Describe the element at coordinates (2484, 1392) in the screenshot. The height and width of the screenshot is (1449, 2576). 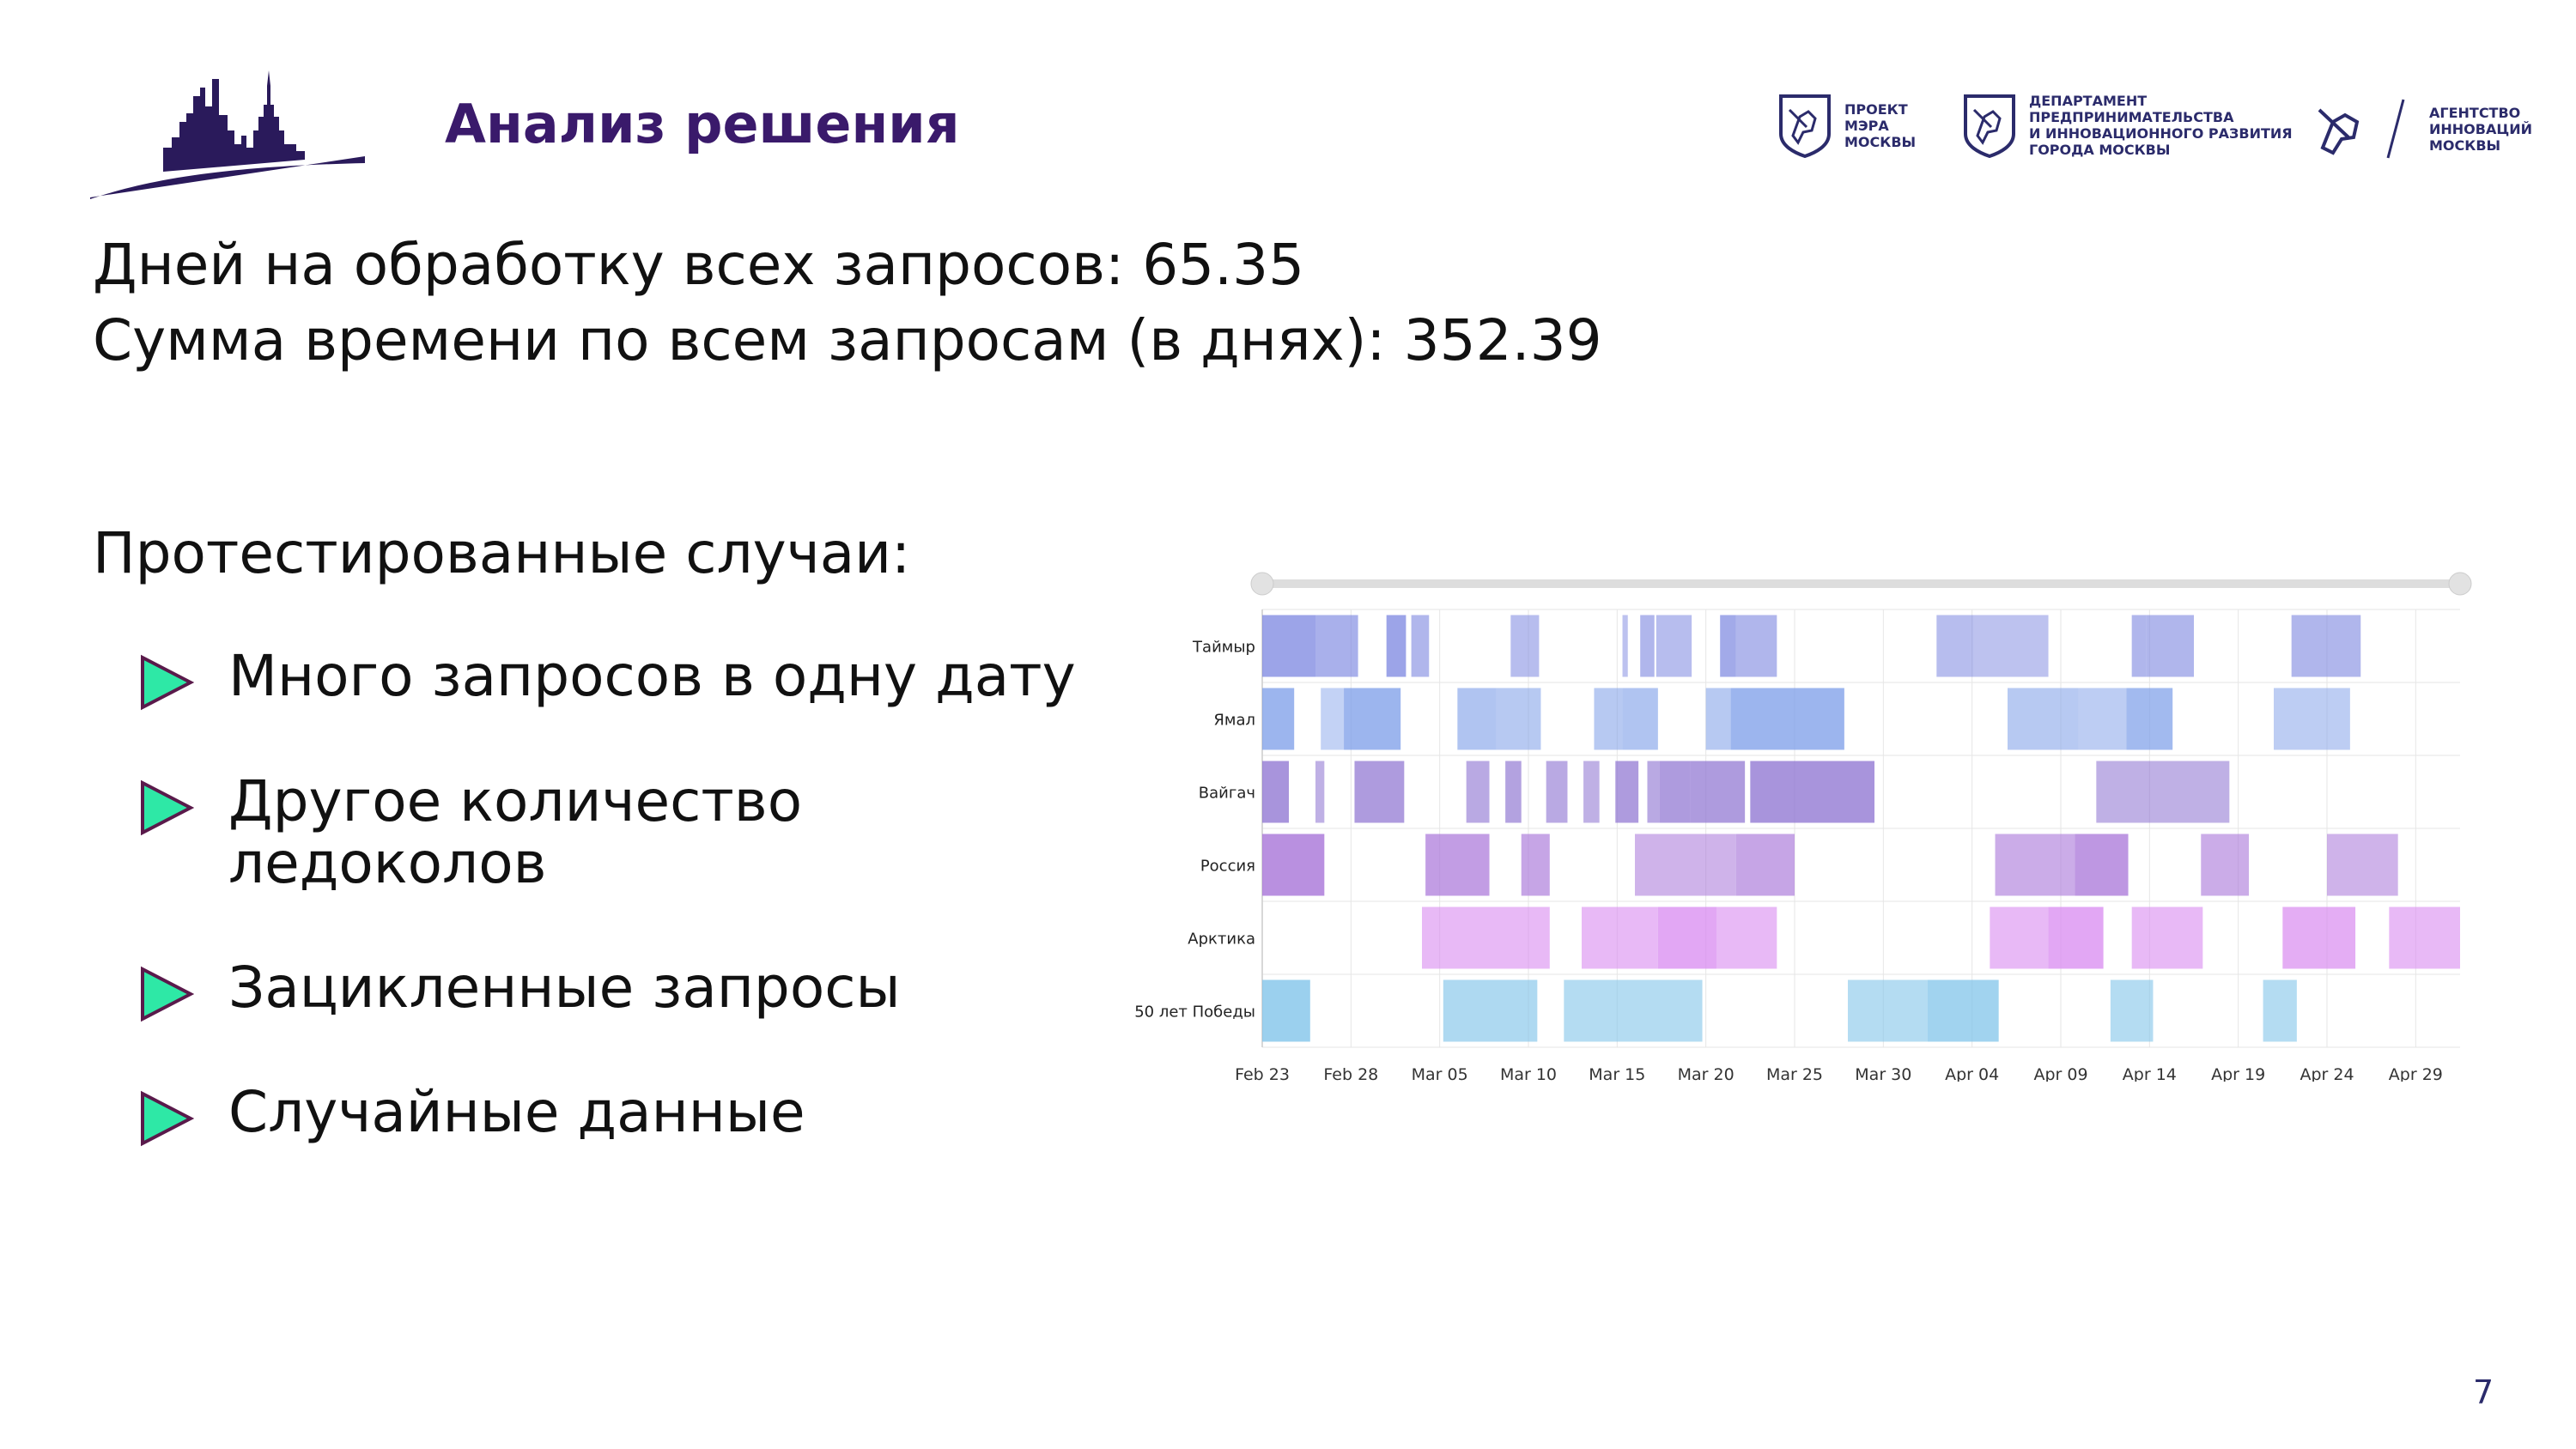
I see `page-number: 7` at that location.